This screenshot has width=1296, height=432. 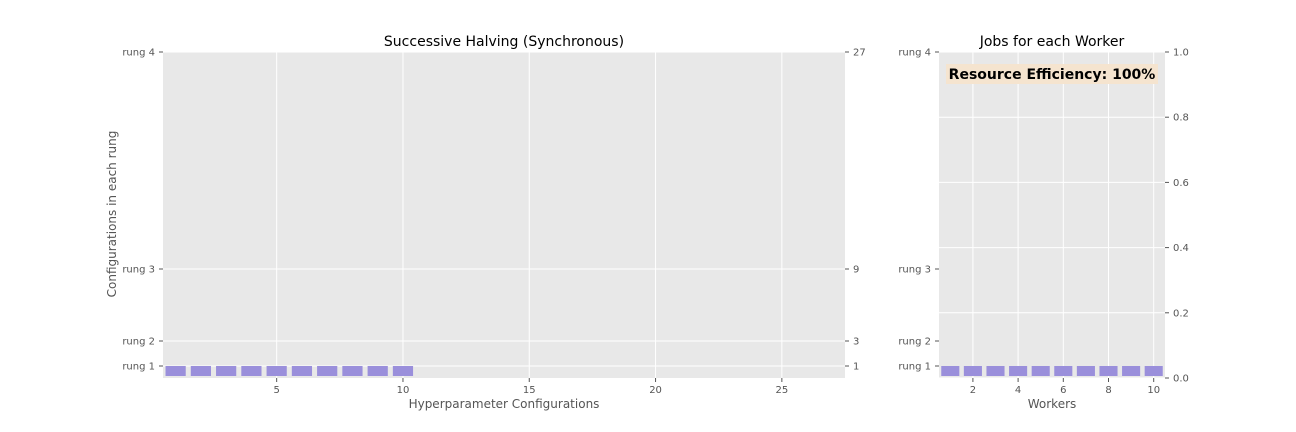 I want to click on resource-efficiency-badge, so click(x=1052, y=74).